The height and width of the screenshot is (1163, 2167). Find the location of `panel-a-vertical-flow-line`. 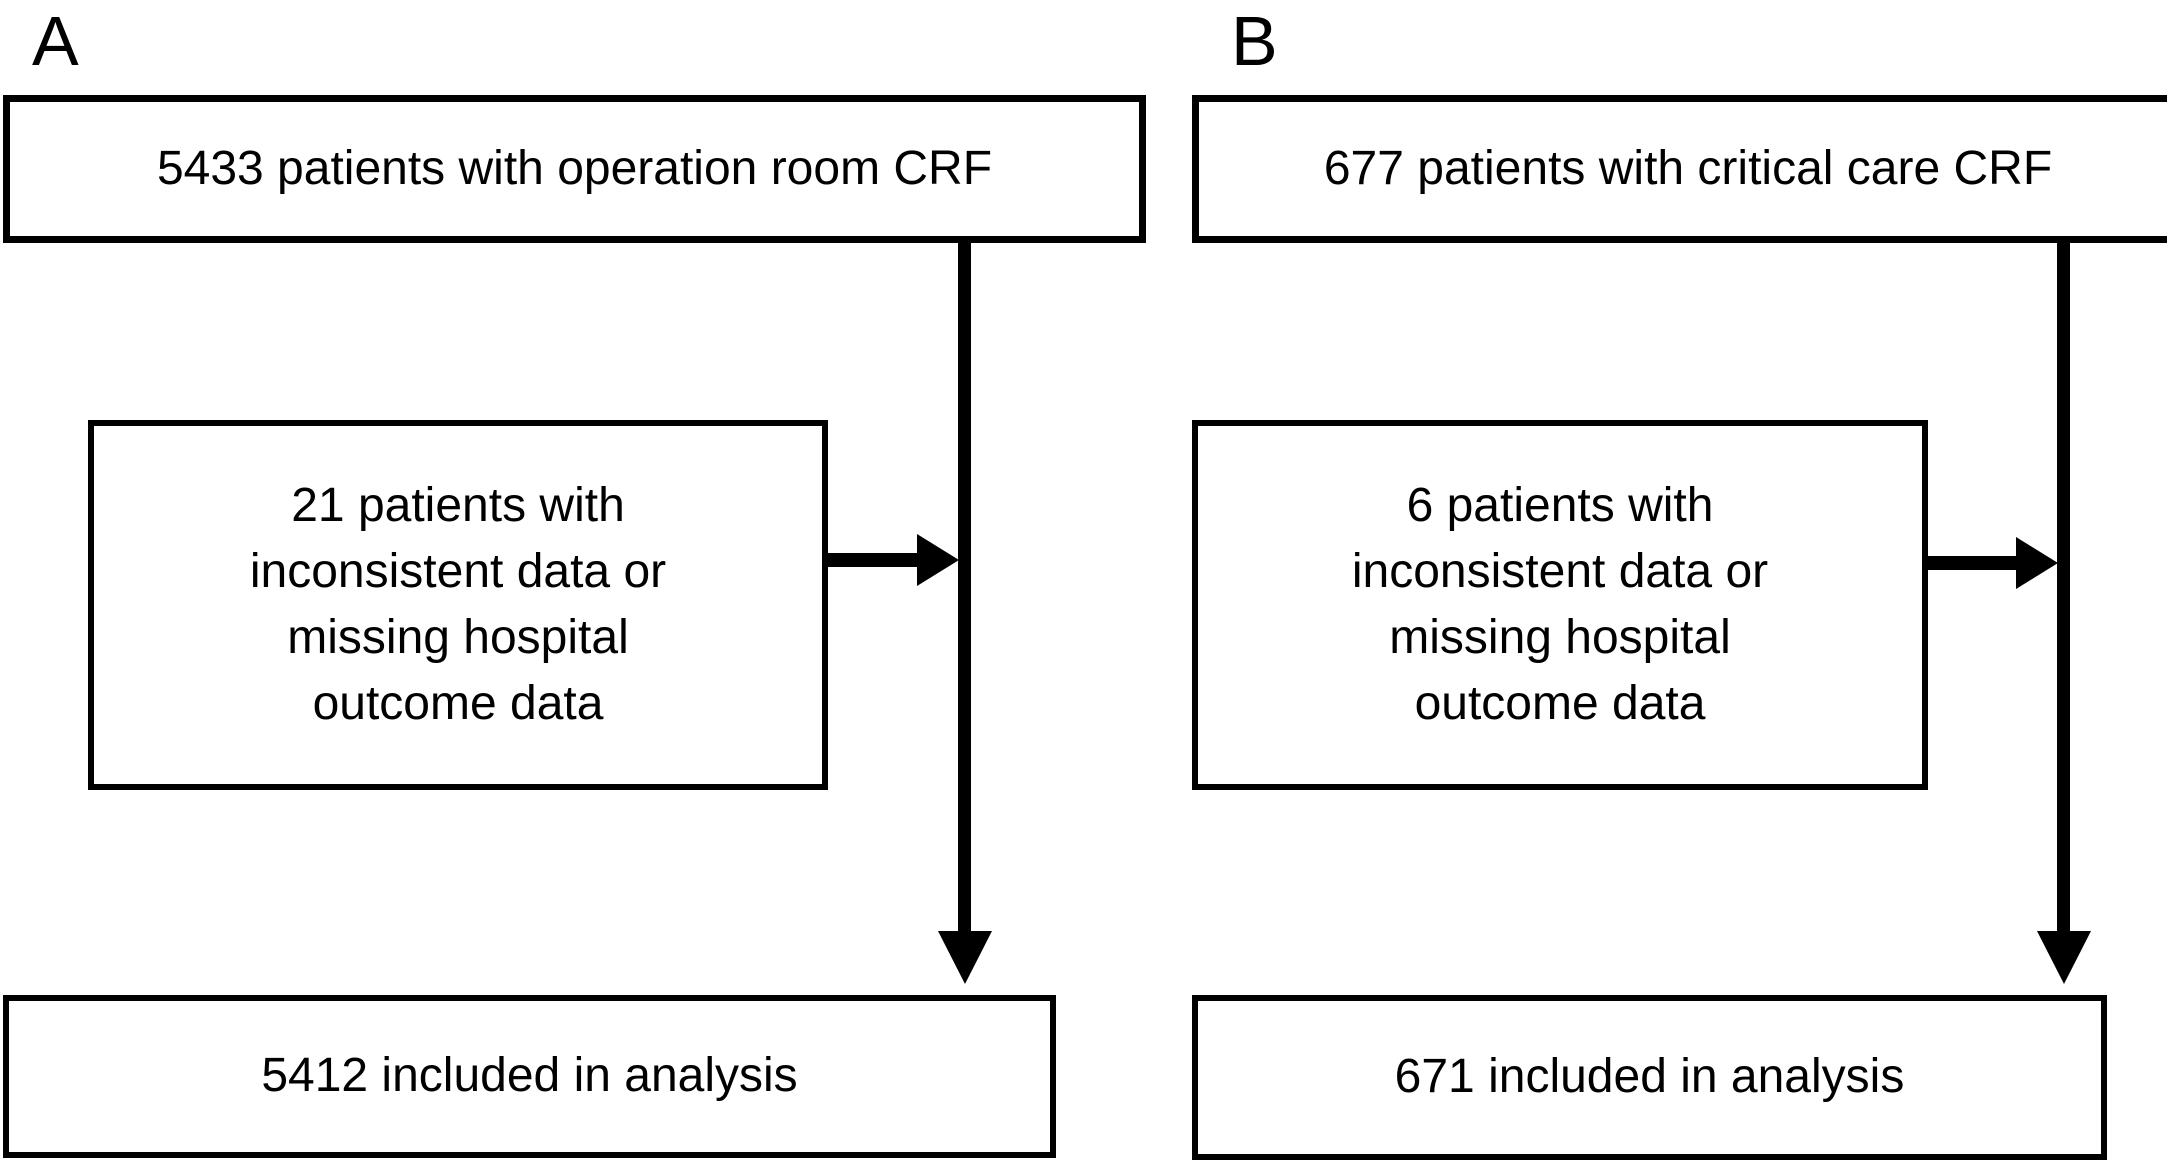

panel-a-vertical-flow-line is located at coordinates (964, 586).